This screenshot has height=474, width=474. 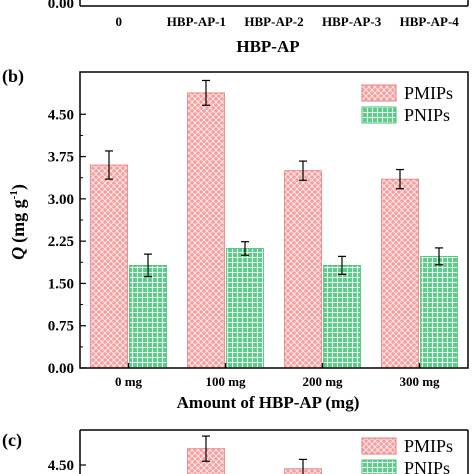 I want to click on panel-c-legend: PMIPs PNIPs, so click(x=407, y=455).